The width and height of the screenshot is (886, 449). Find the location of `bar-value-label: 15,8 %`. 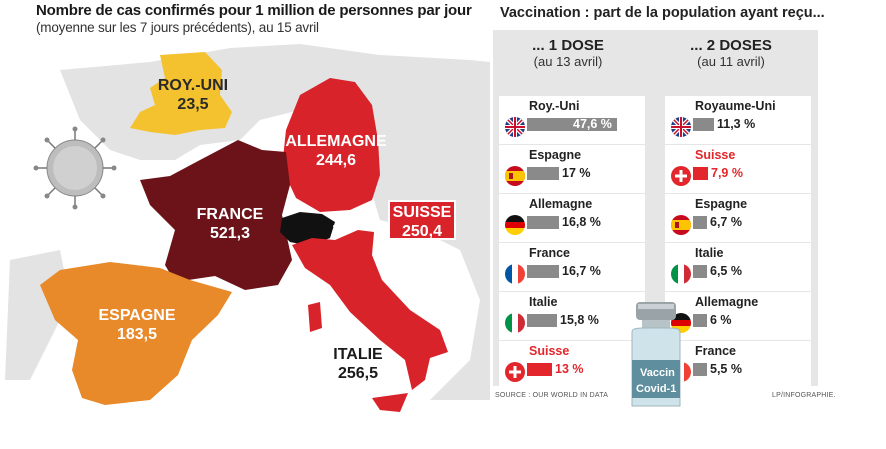

bar-value-label: 15,8 % is located at coordinates (579, 320).